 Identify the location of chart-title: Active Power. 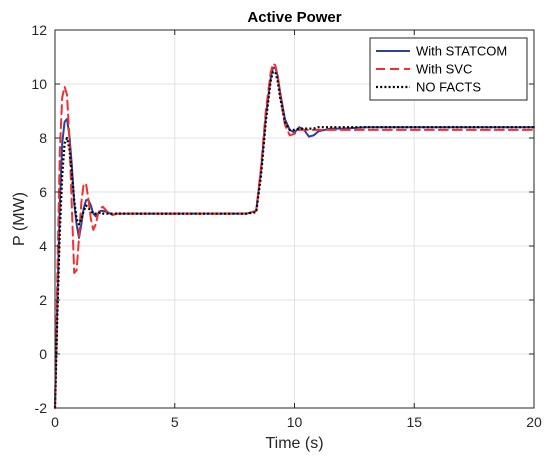
(294, 17).